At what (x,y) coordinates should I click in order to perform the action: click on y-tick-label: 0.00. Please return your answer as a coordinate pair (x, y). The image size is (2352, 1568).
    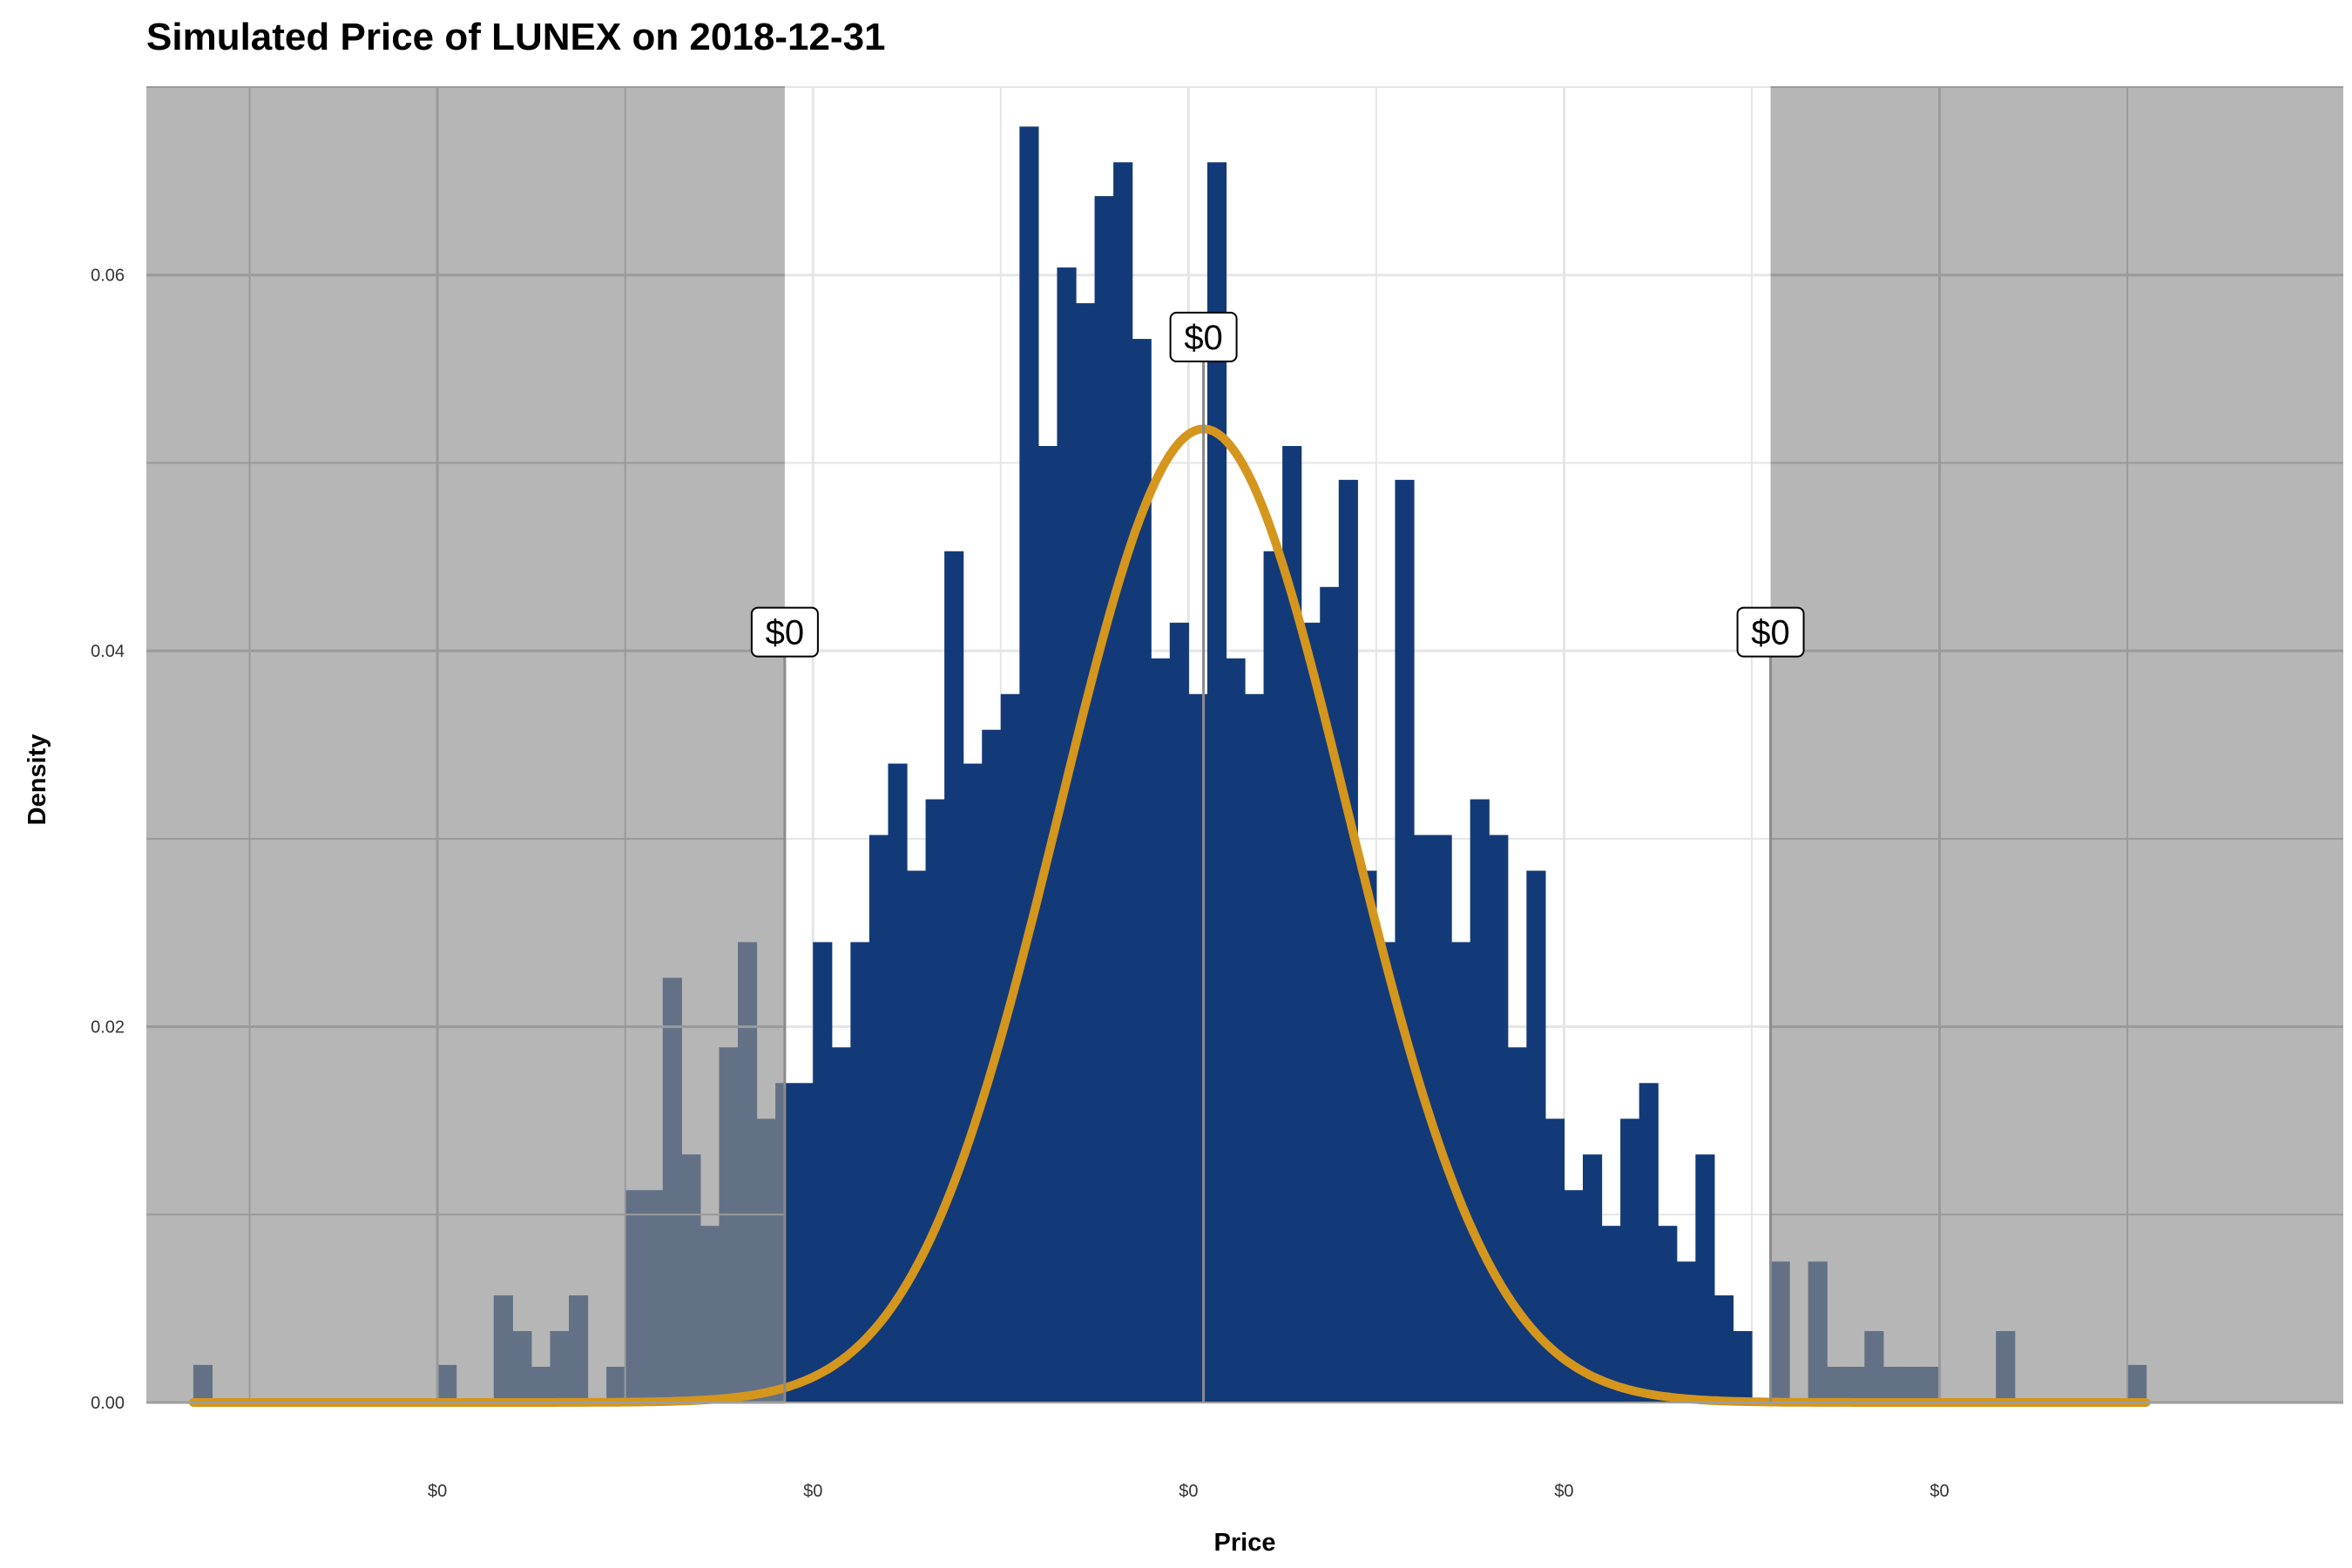
    Looking at the image, I should click on (108, 1403).